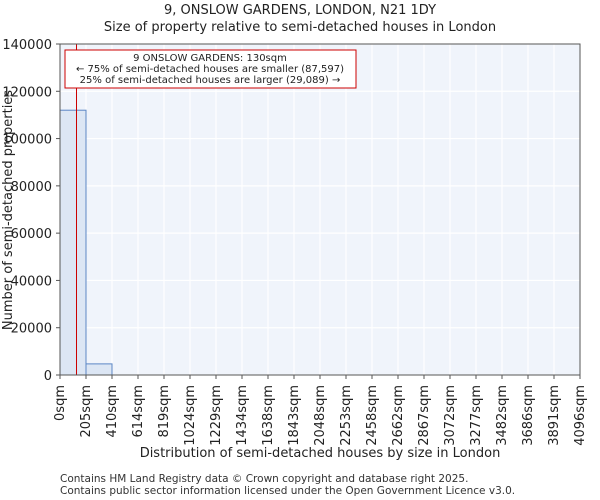 The height and width of the screenshot is (500, 600). Describe the element at coordinates (86, 411) in the screenshot. I see `x-tick-label-1: 205sqm` at that location.